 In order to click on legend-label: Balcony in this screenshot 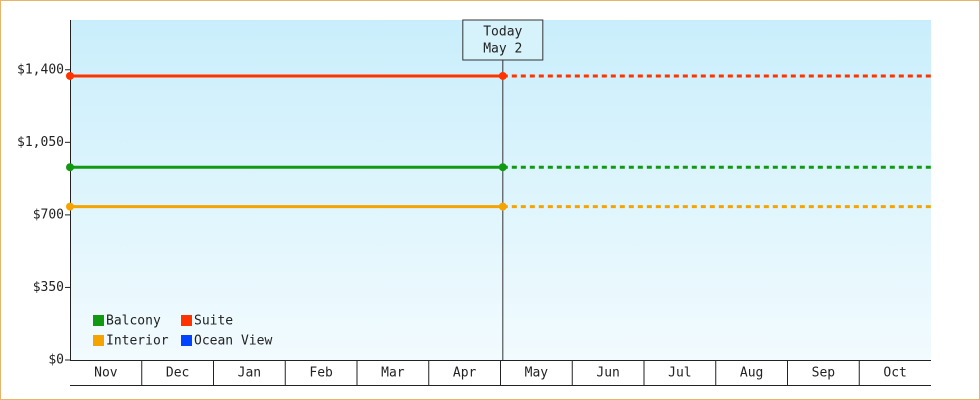, I will do `click(133, 321)`.